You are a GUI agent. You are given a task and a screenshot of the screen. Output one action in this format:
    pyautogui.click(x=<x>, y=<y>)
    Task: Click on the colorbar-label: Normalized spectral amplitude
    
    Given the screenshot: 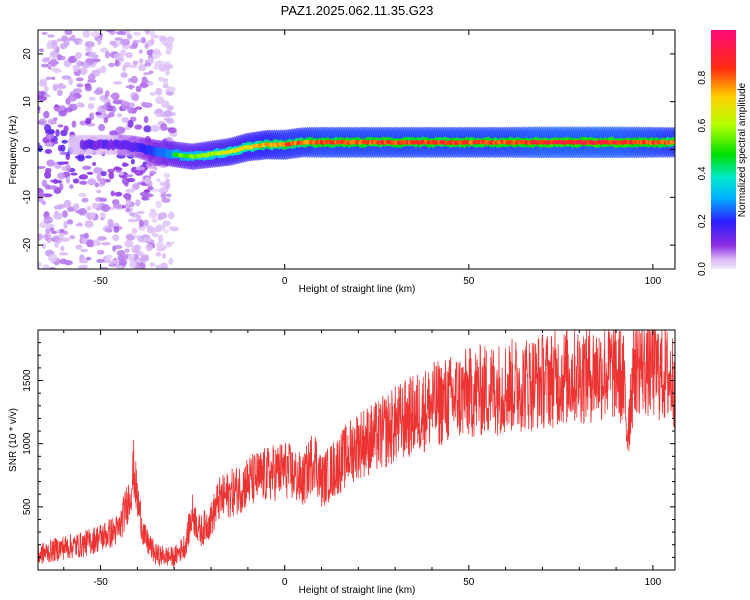 What is the action you would take?
    pyautogui.click(x=742, y=149)
    